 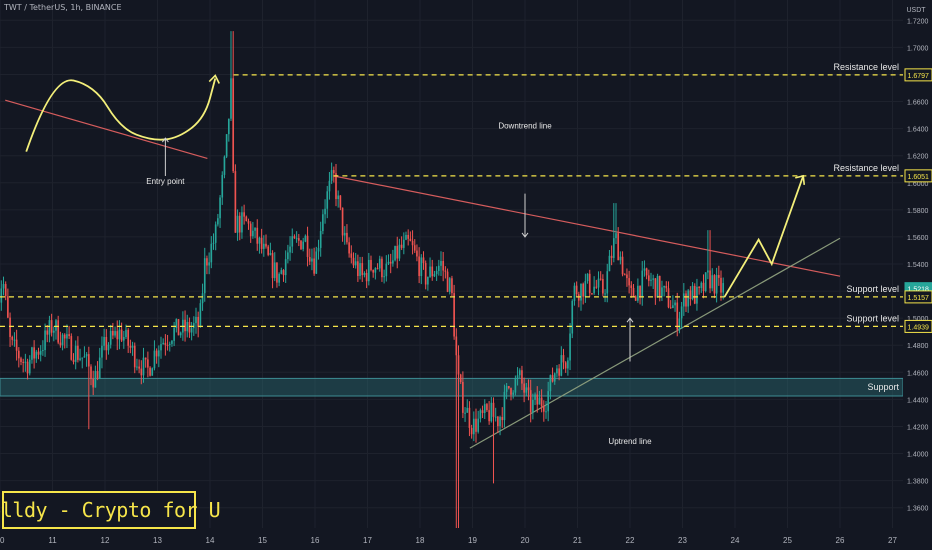 What do you see at coordinates (866, 168) in the screenshot?
I see `level-label: Resistance level` at bounding box center [866, 168].